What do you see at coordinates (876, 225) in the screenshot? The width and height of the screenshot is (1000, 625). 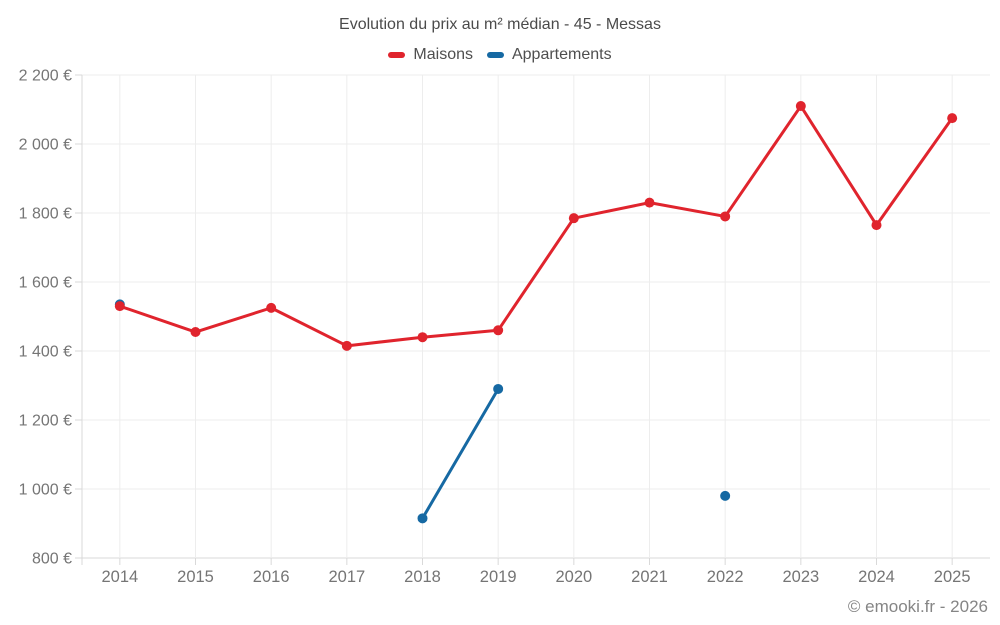 I see `maisons-point-2024` at bounding box center [876, 225].